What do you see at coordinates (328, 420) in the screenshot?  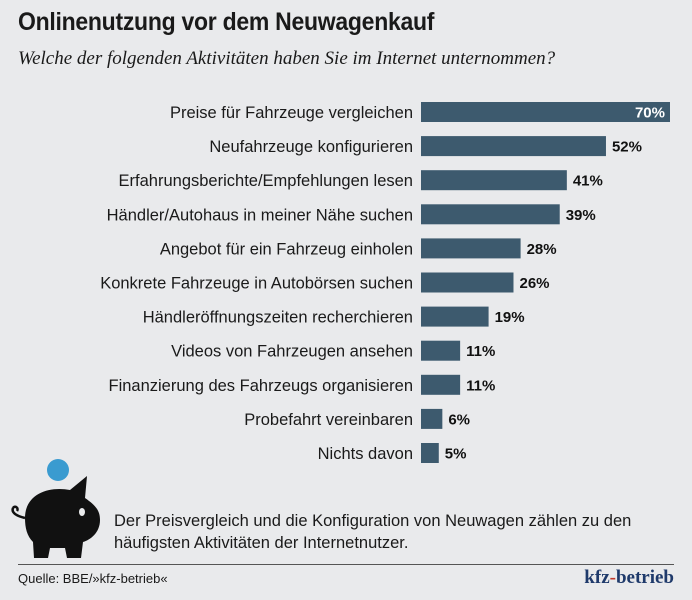 I see `category-label: Probefahrt vereinbaren` at bounding box center [328, 420].